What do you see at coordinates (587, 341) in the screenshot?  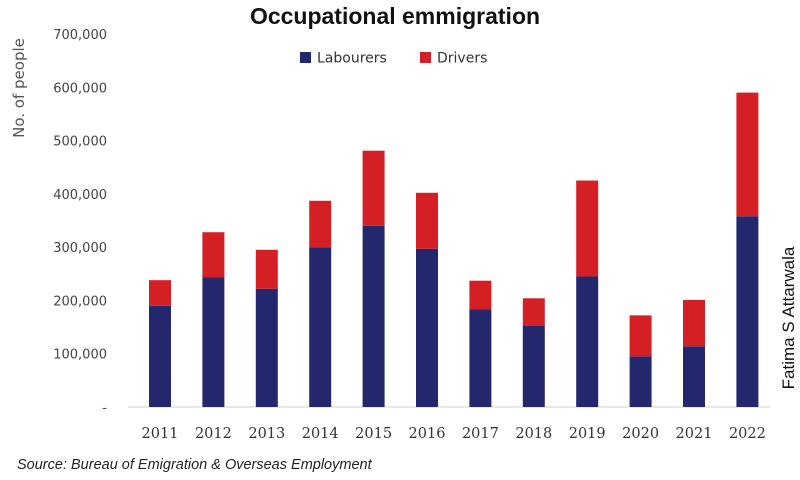 I see `bar-labourers-2019` at bounding box center [587, 341].